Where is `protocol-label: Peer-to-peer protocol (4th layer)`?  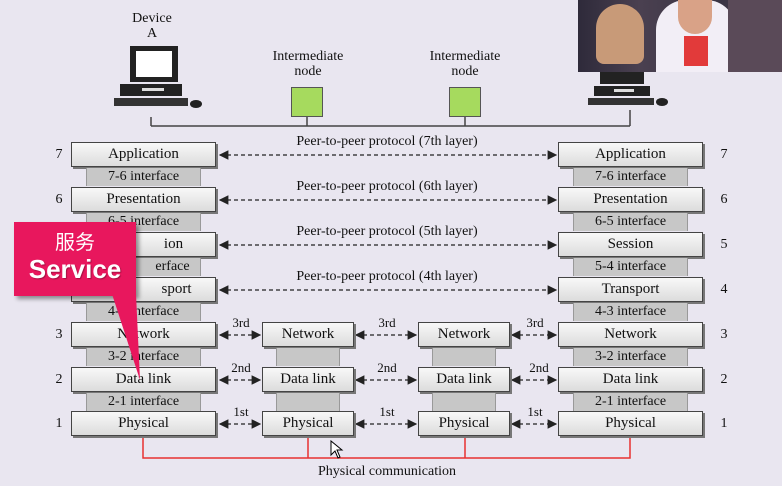 protocol-label: Peer-to-peer protocol (4th layer) is located at coordinates (387, 276).